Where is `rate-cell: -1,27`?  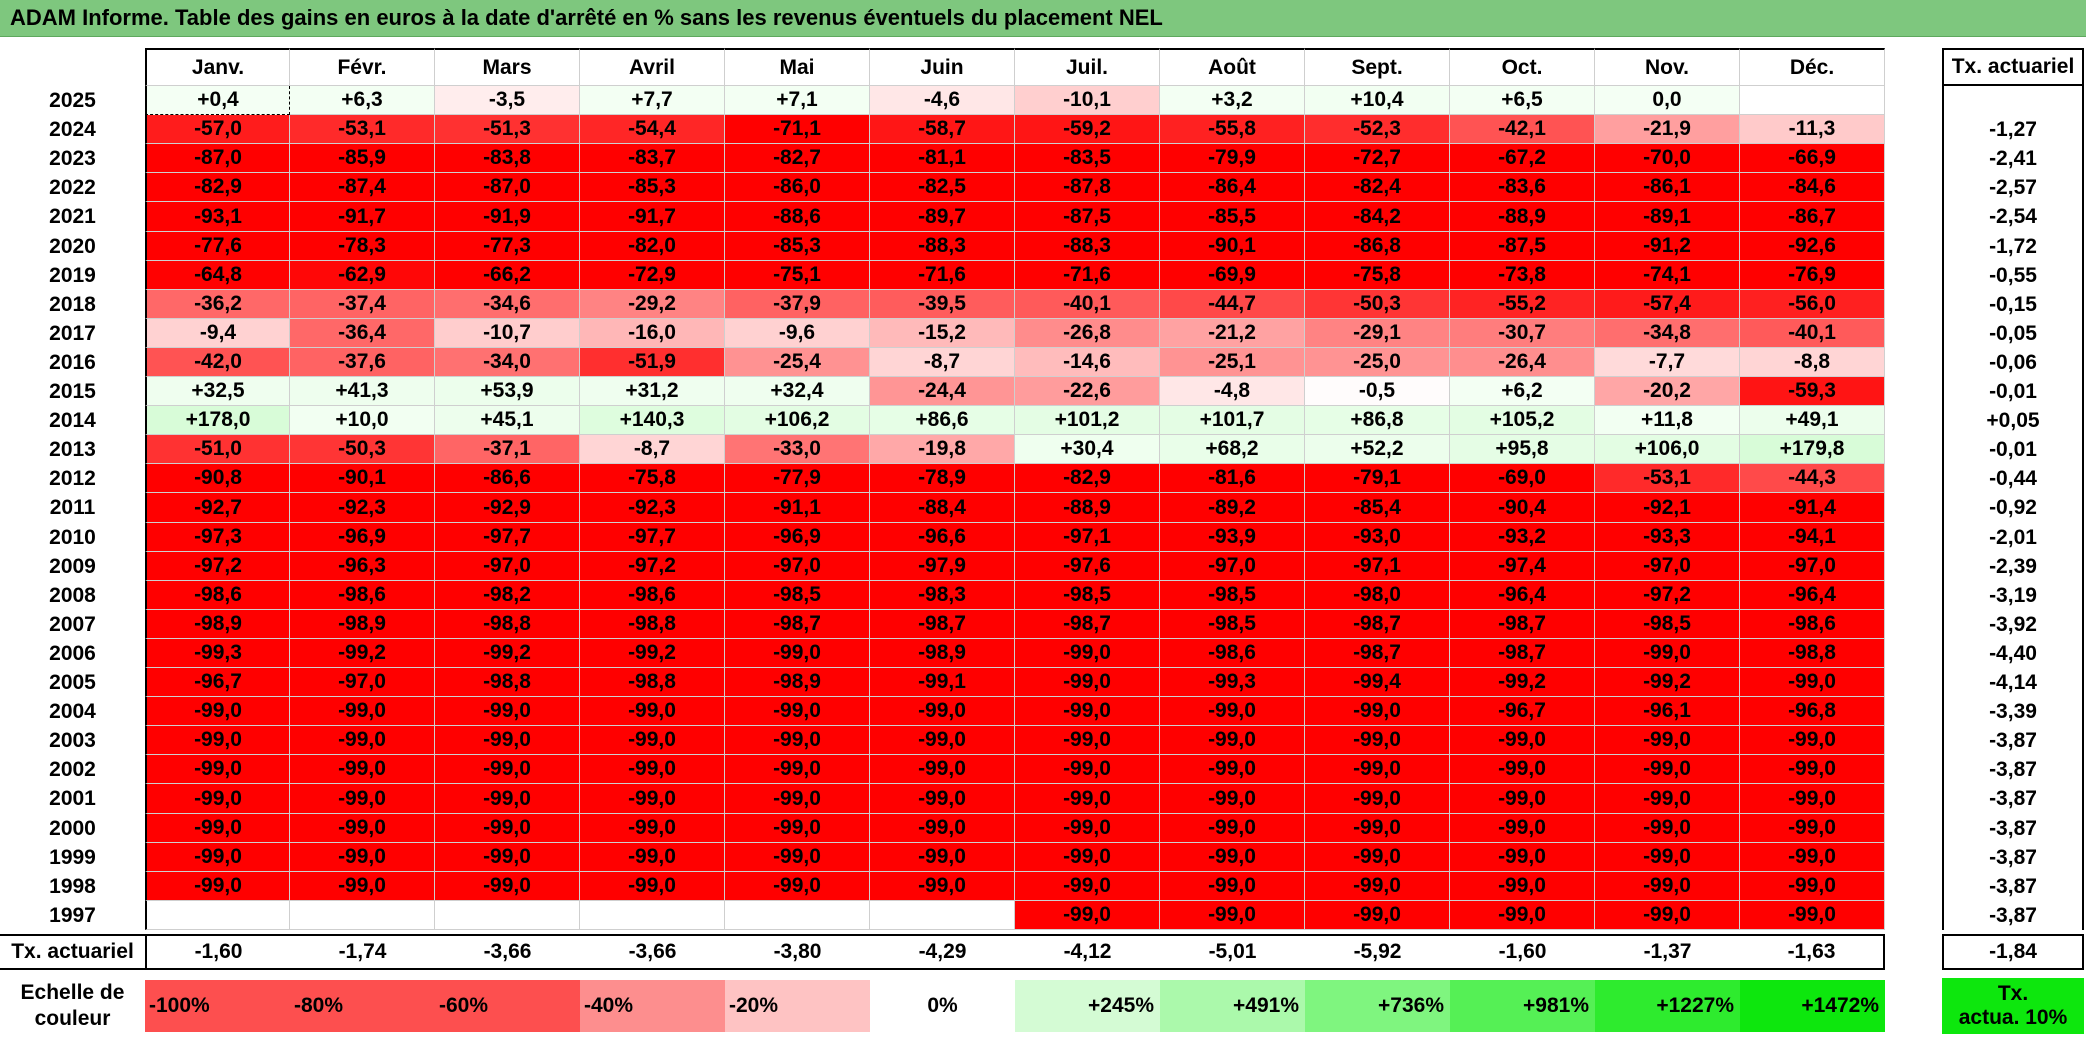
rate-cell: -1,27 is located at coordinates (2013, 129).